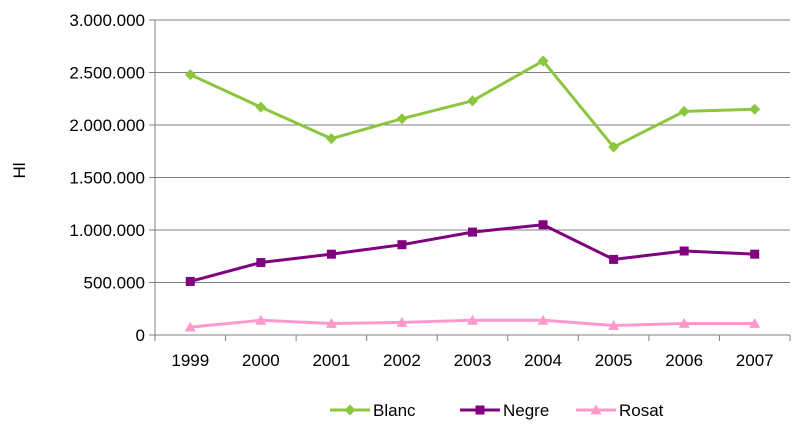  I want to click on x-tick-label: 2003, so click(473, 360).